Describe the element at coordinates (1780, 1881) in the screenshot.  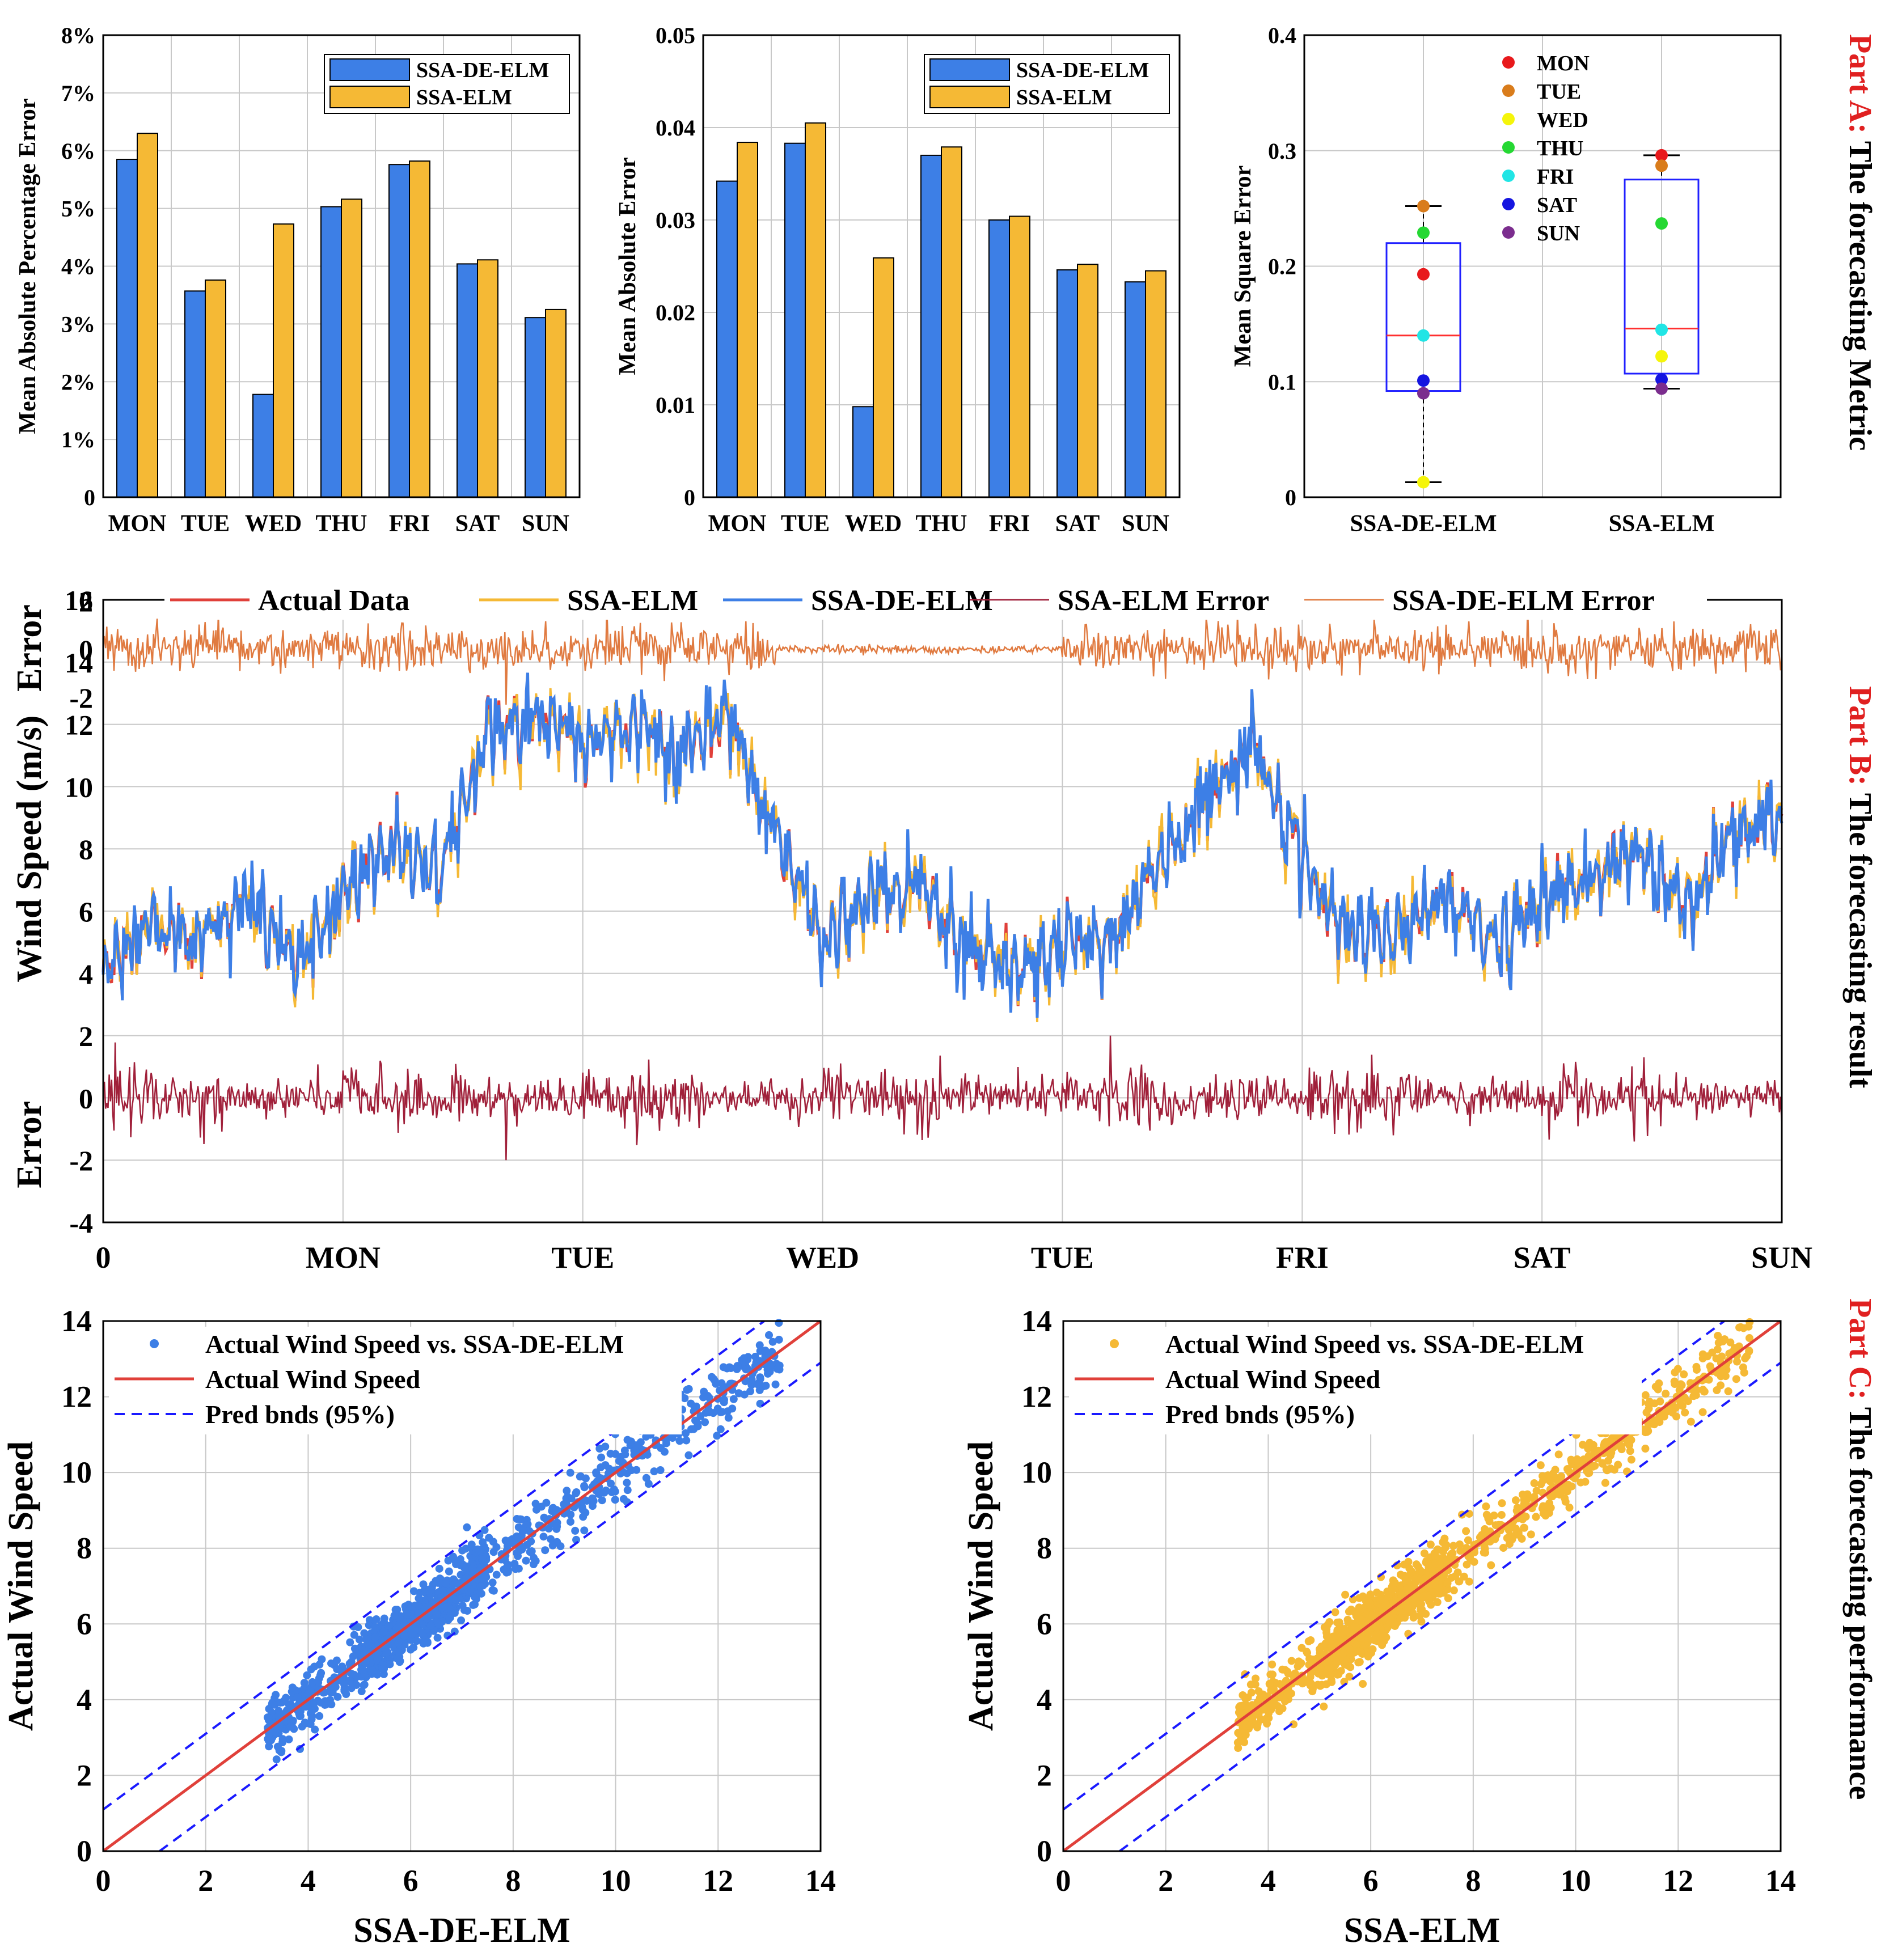
I see `x-tick-label: 14` at that location.